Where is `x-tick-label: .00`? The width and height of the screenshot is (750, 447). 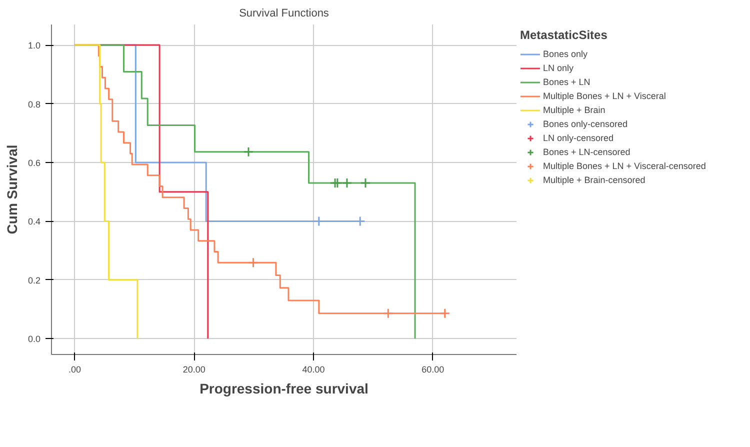
x-tick-label: .00 is located at coordinates (75, 369).